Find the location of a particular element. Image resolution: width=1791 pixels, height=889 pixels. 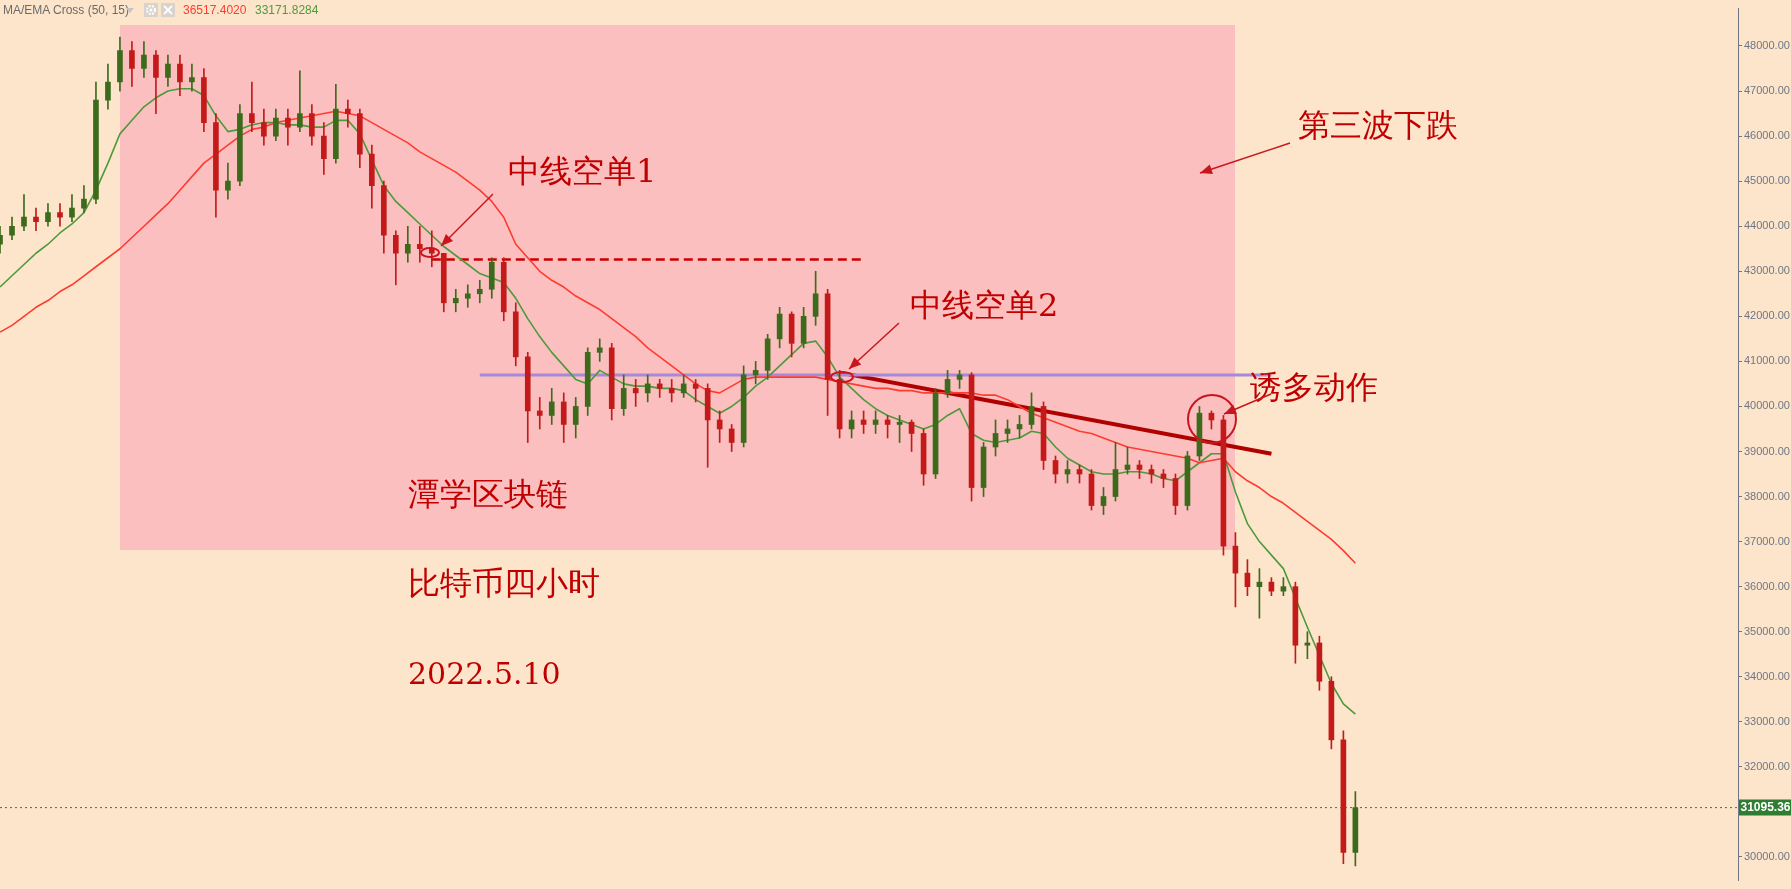

y-tick-label: 45000.00 is located at coordinates (1767, 180).